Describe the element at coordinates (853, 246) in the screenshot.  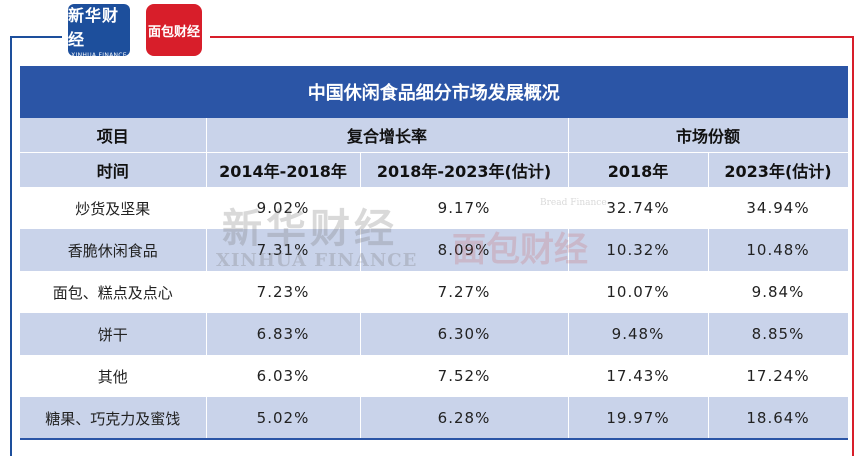
I see `frame-right-rule` at that location.